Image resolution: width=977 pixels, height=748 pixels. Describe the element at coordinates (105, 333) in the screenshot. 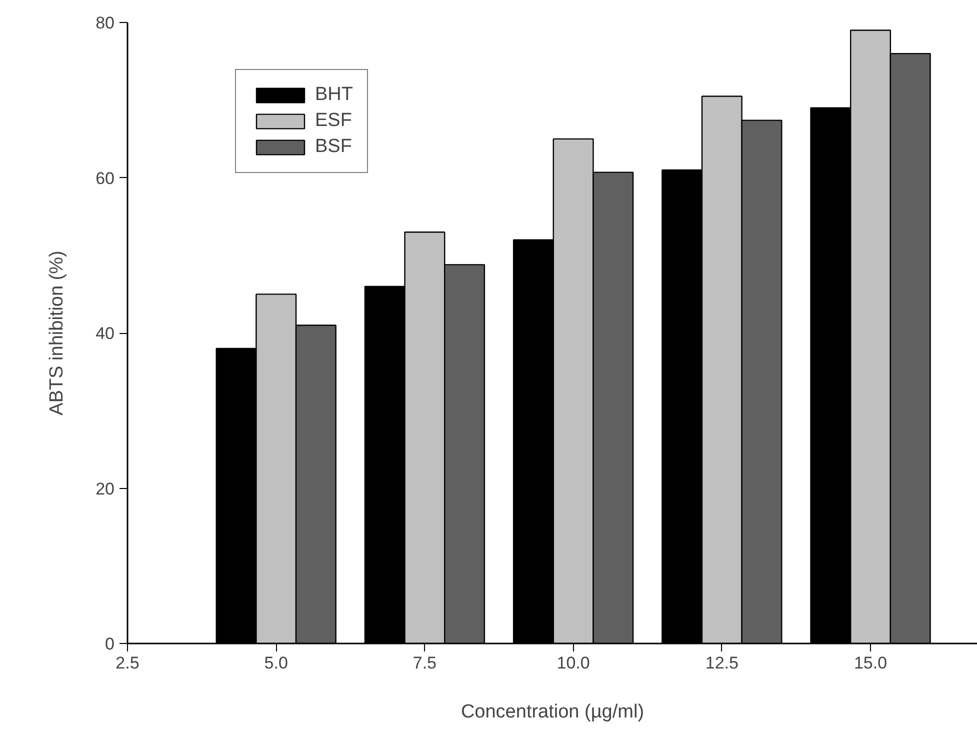

I see `y-tick-label: 40` at that location.